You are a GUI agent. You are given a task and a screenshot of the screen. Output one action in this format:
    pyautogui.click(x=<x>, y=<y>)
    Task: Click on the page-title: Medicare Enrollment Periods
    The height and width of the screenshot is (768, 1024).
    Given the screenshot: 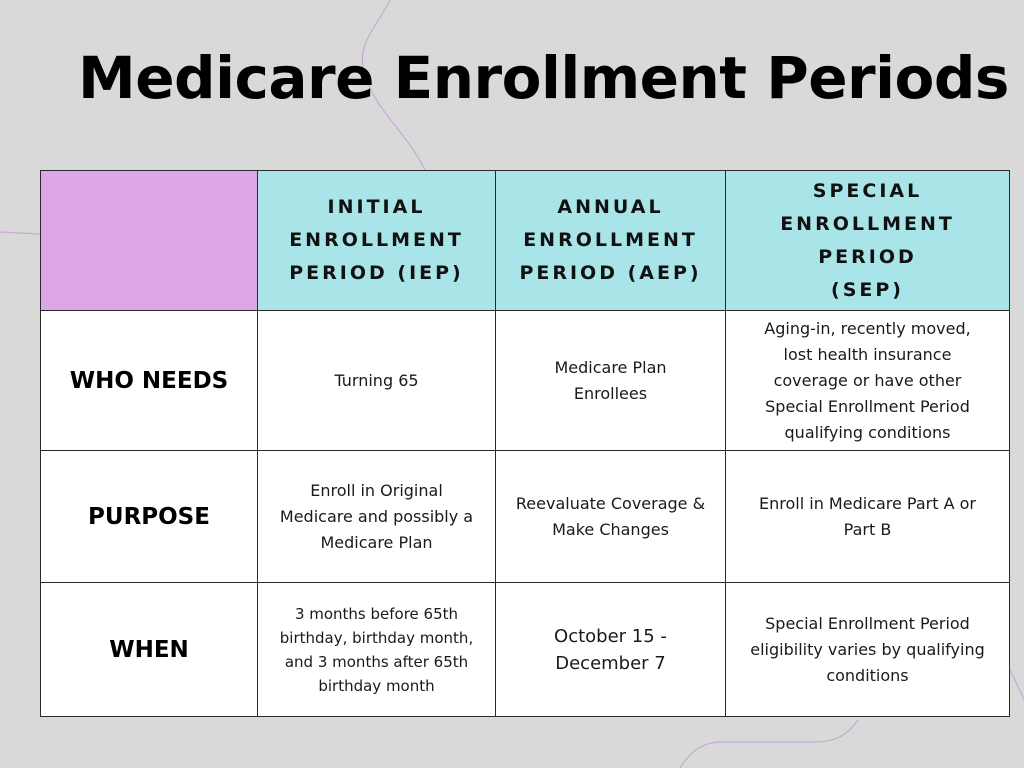 What is the action you would take?
    pyautogui.click(x=543, y=78)
    